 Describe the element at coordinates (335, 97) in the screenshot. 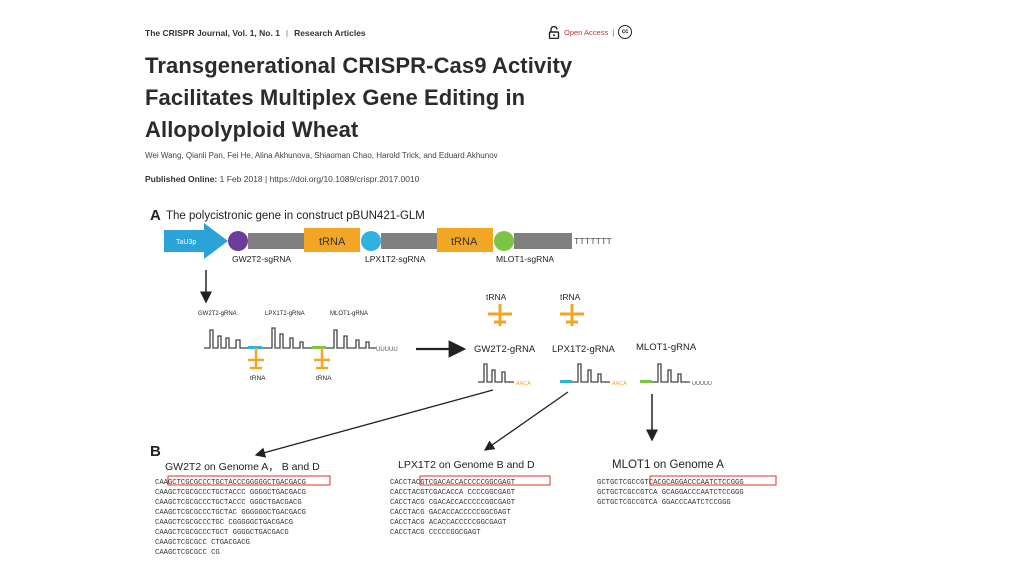

I see `title-line-2: Facilitates Multiplex Gene Editing in` at that location.